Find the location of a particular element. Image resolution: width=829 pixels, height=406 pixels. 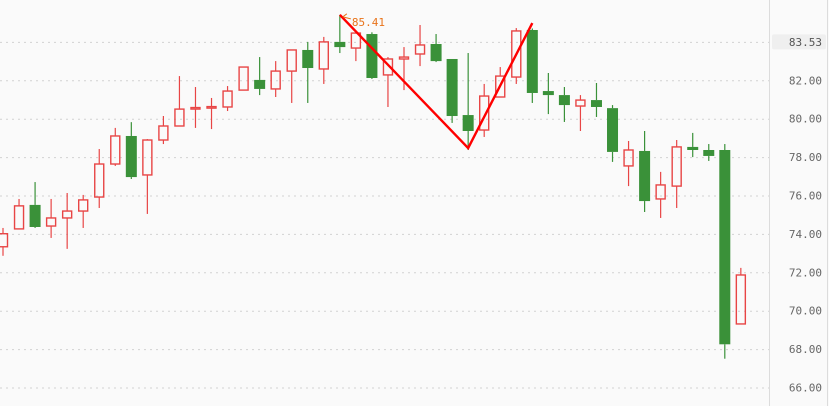

arrow-left-icon is located at coordinates (346, 16).